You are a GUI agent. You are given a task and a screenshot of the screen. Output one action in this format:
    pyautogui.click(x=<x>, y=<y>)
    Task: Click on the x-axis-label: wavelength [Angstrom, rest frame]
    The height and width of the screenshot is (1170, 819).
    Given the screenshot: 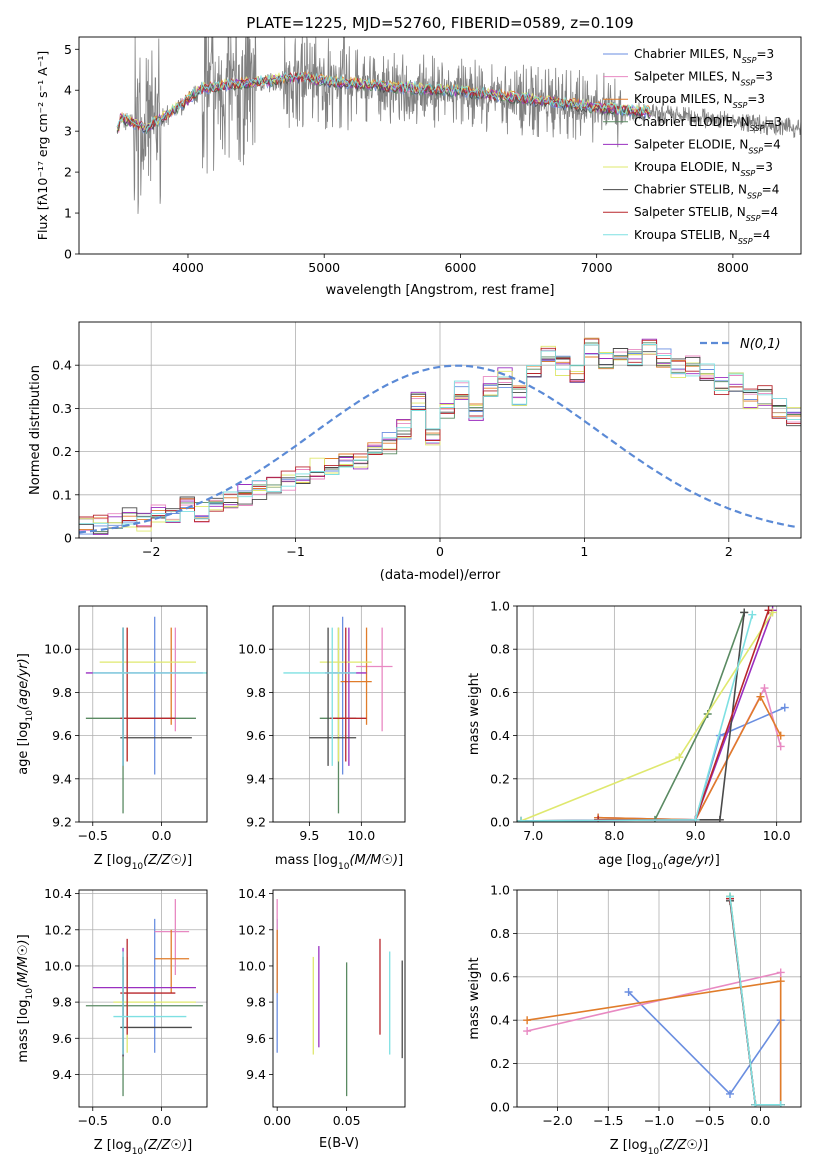 What is the action you would take?
    pyautogui.click(x=440, y=290)
    